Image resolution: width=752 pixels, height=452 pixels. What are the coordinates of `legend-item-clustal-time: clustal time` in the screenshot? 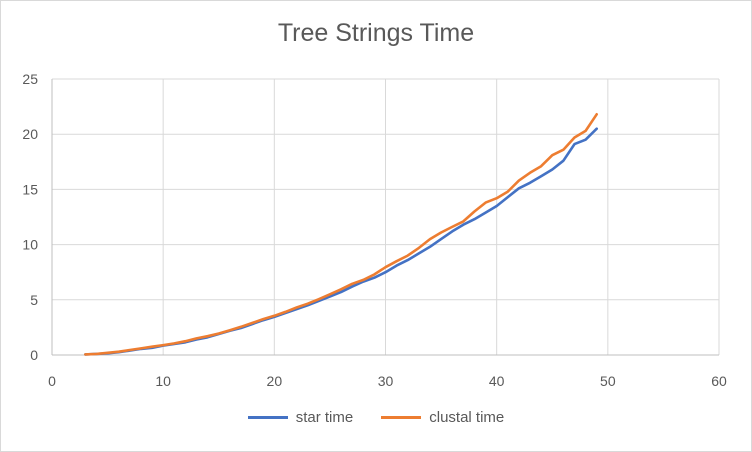 It's located at (442, 417).